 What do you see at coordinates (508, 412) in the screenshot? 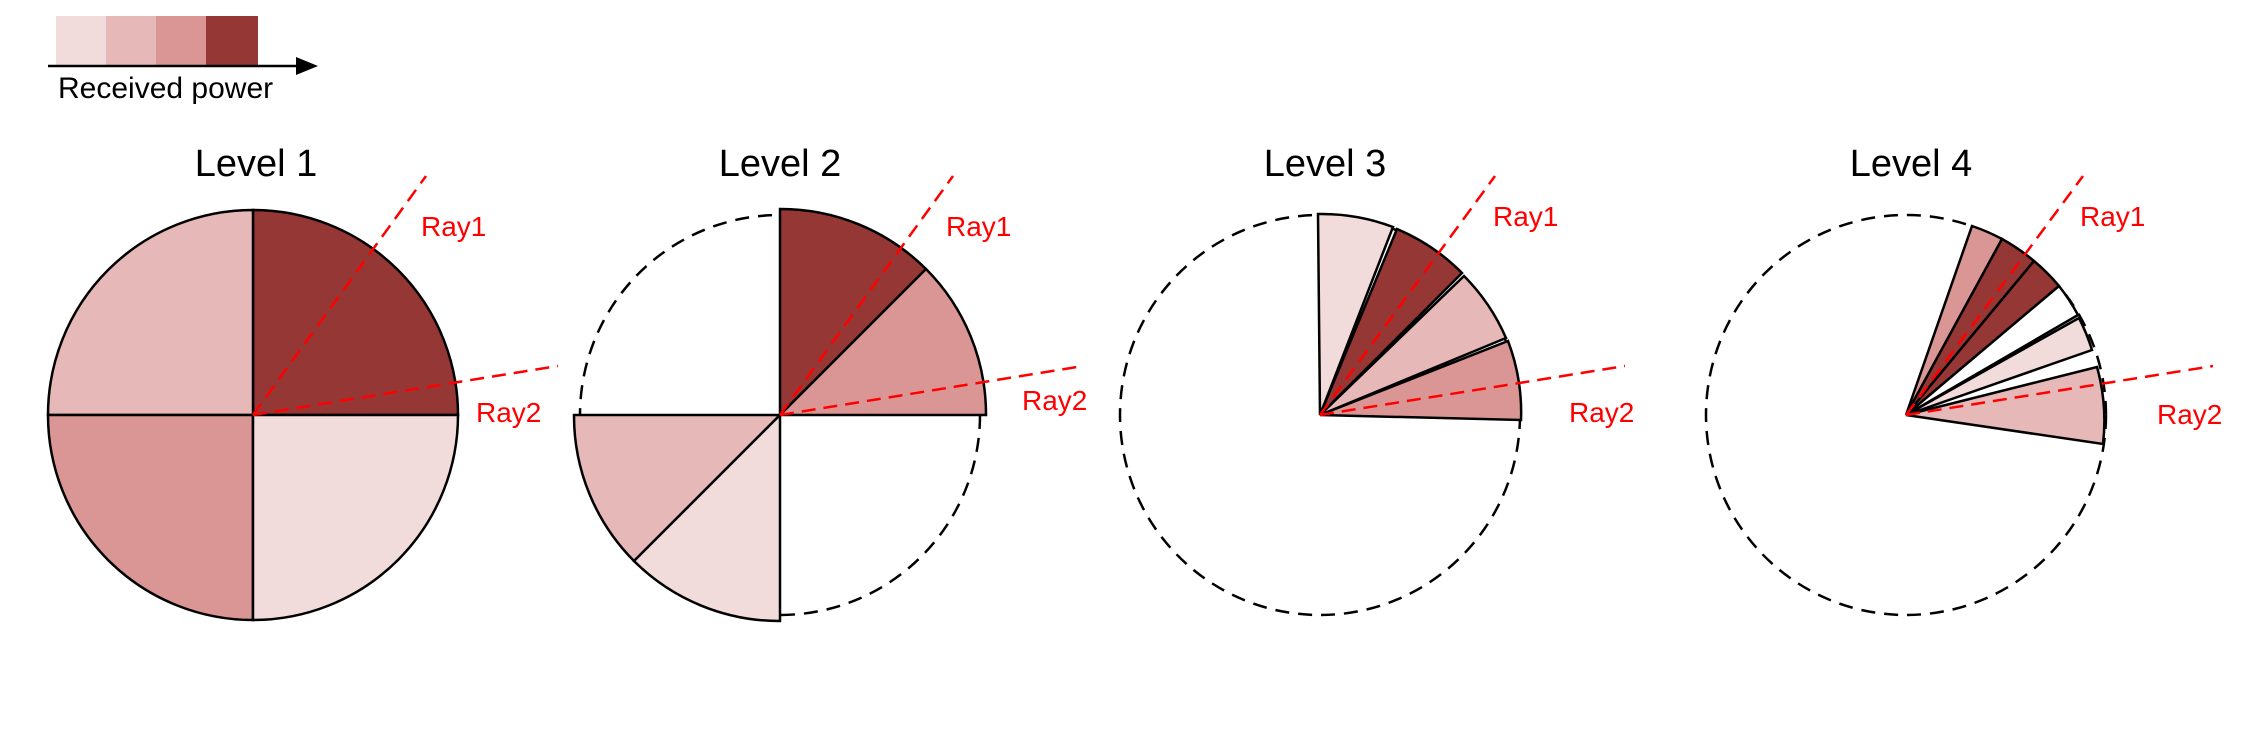
I see `level-1-ray2-label: Ray2` at bounding box center [508, 412].